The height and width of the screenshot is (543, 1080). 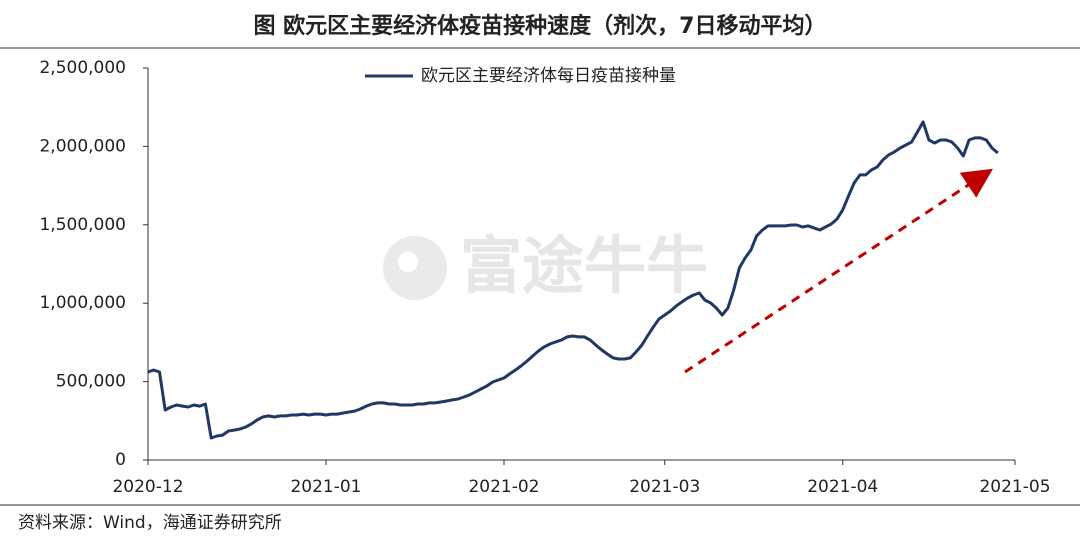 What do you see at coordinates (147, 487) in the screenshot?
I see `x-tick-label: 2020-12` at bounding box center [147, 487].